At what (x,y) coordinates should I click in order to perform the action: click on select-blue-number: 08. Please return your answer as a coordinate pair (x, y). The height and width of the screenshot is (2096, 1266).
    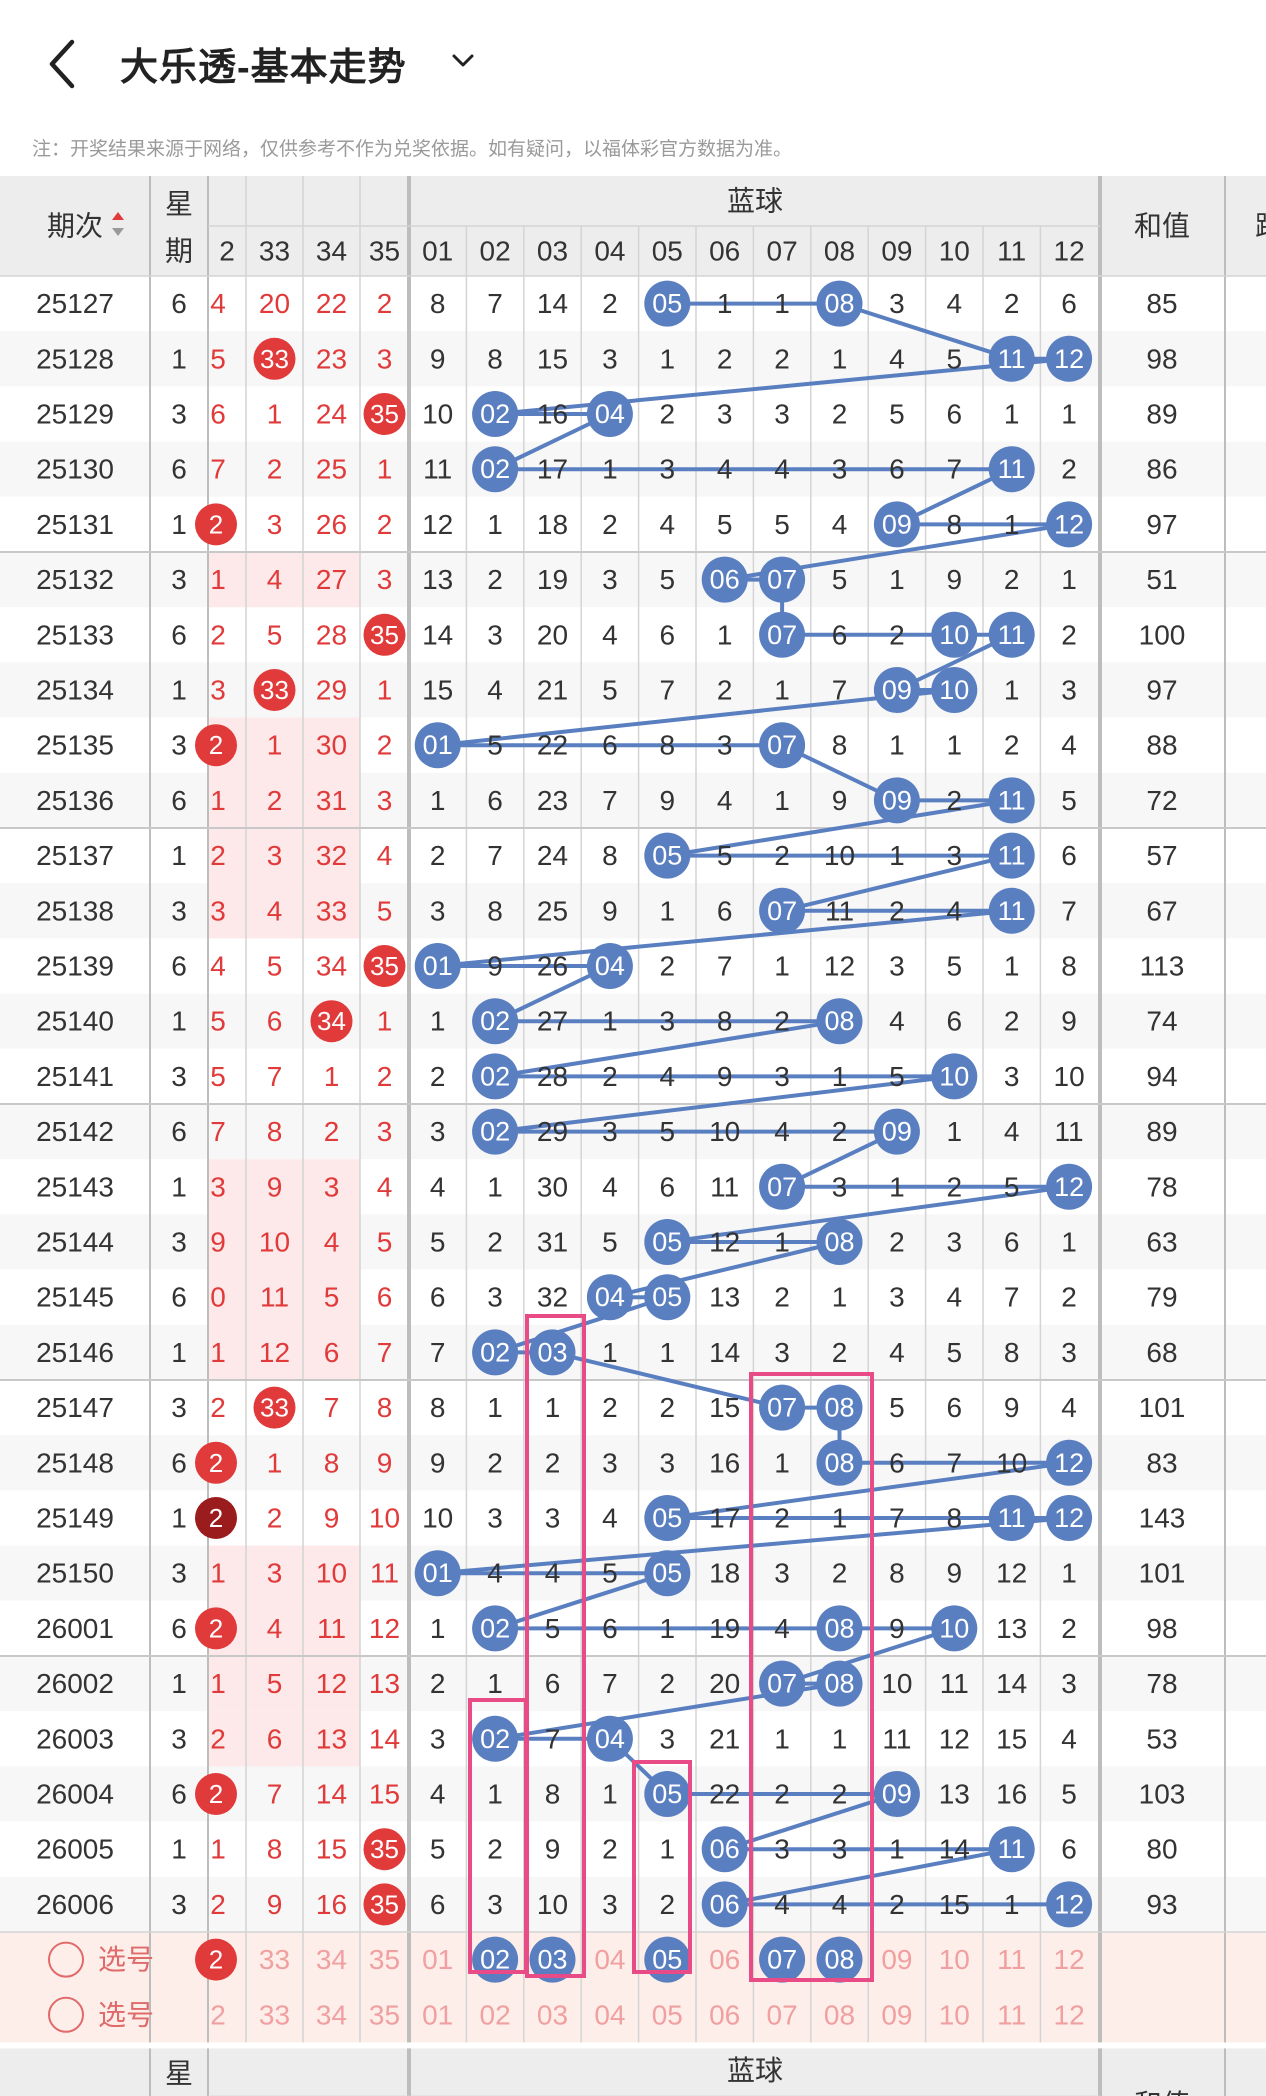
    Looking at the image, I should click on (839, 1960).